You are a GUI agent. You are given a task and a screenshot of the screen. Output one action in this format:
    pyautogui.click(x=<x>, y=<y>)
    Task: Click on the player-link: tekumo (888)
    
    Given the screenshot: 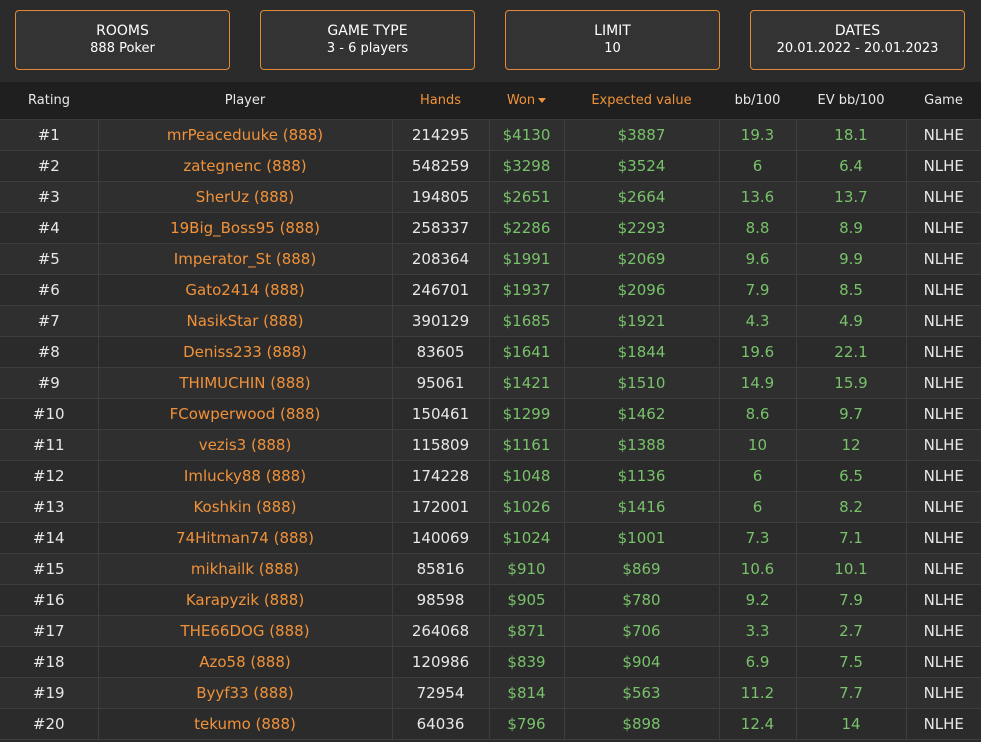 What is the action you would take?
    pyautogui.click(x=245, y=724)
    